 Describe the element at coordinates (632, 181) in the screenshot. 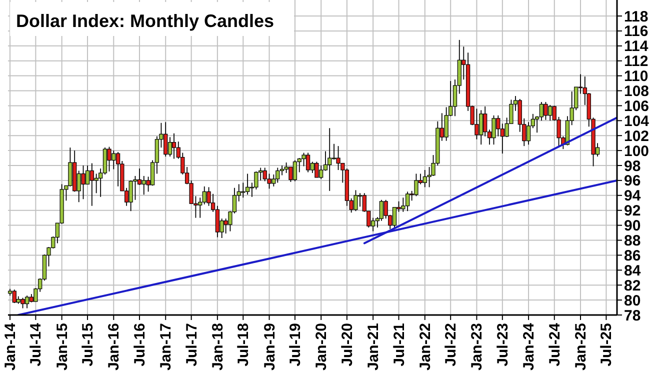

I see `y-tick-label: 96` at that location.